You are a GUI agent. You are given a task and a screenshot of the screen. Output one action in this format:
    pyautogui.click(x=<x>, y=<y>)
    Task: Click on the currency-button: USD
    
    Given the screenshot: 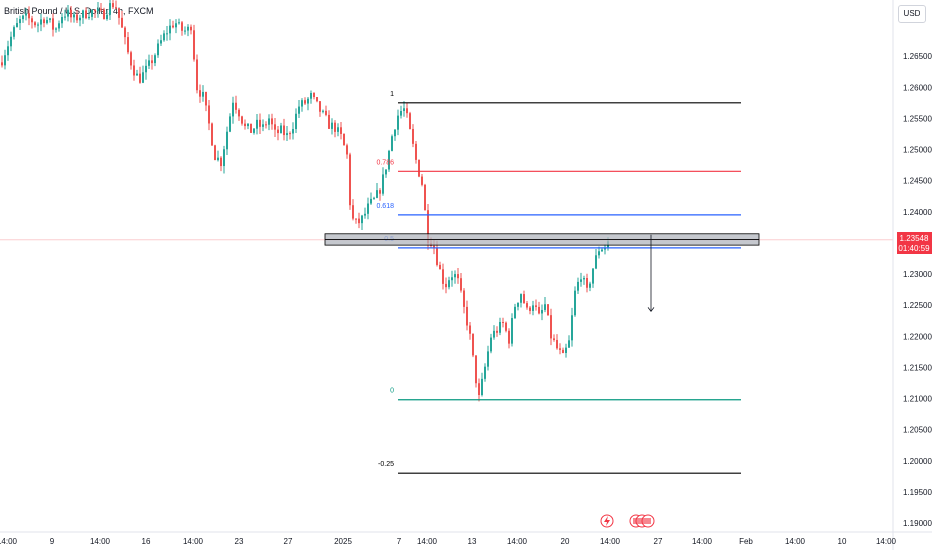 What is the action you would take?
    pyautogui.click(x=912, y=14)
    